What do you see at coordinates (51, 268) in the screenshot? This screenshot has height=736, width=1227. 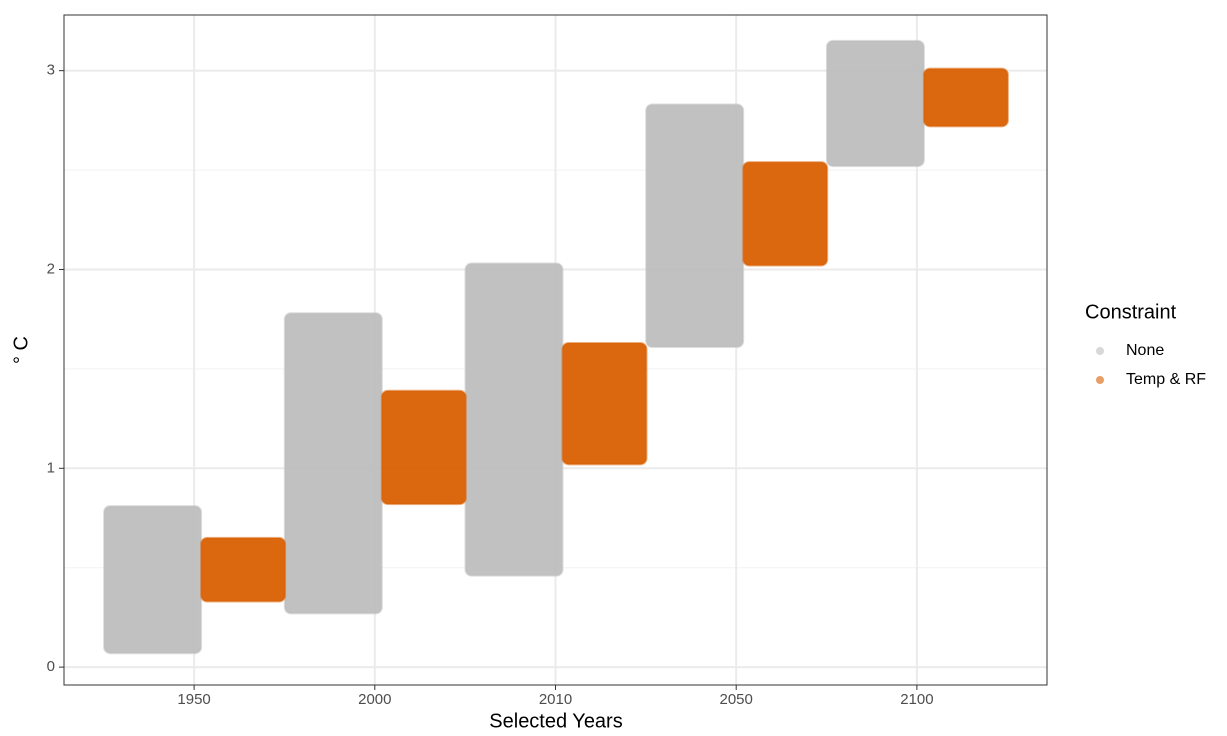 I see `y-tick-label: 2` at bounding box center [51, 268].